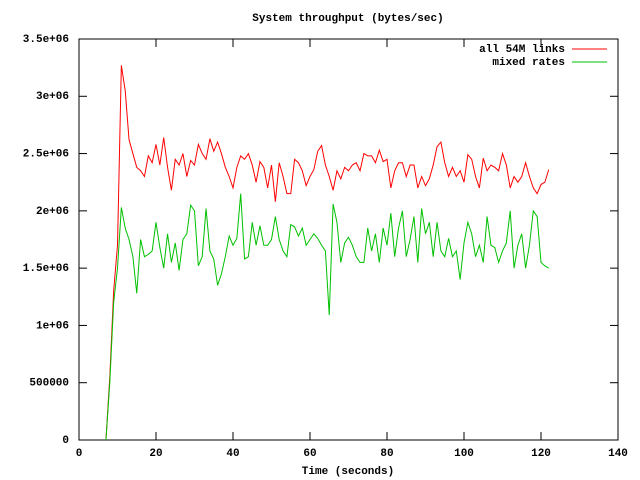 This screenshot has width=640, height=480. Describe the element at coordinates (347, 19) in the screenshot. I see `chart-title: System throughput (bytes/sec)` at that location.